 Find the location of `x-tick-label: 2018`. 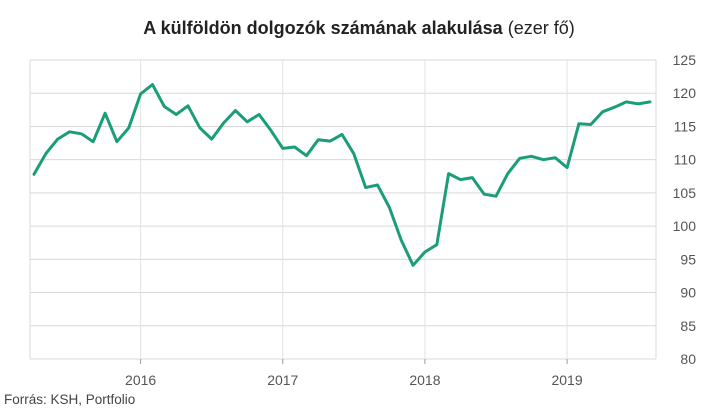

x-tick-label: 2018 is located at coordinates (424, 380).